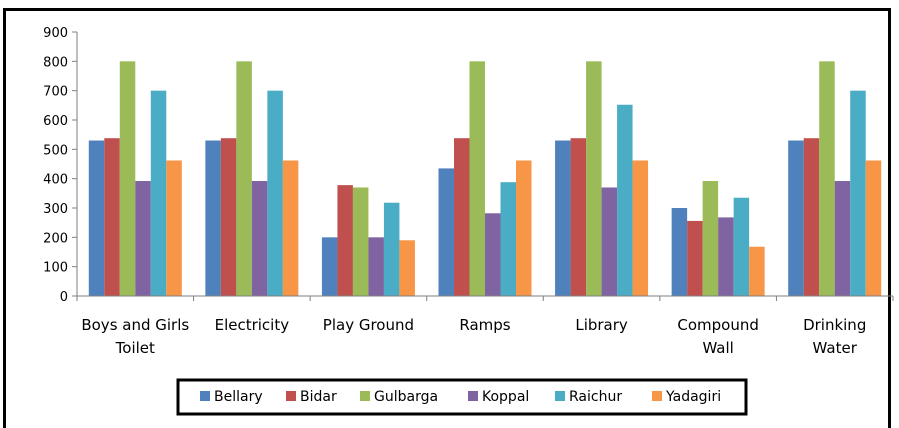  Describe the element at coordinates (135, 348) in the screenshot. I see `x-tick-label: Toilet` at that location.